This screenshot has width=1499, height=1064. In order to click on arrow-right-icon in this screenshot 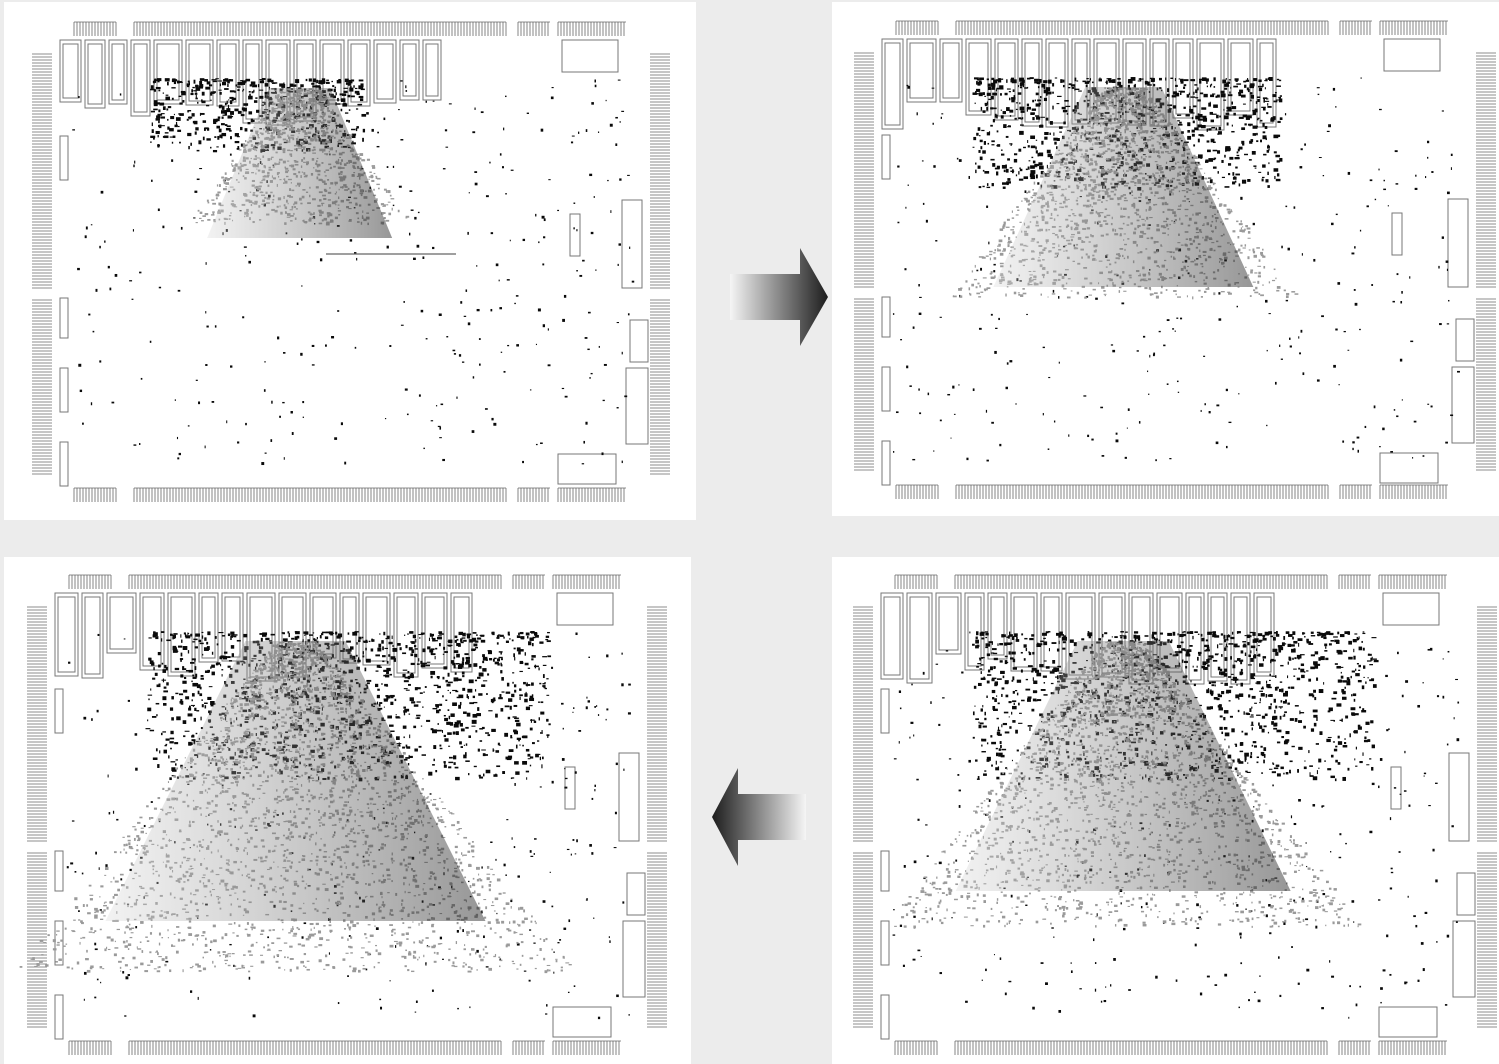, I will do `click(779, 297)`.